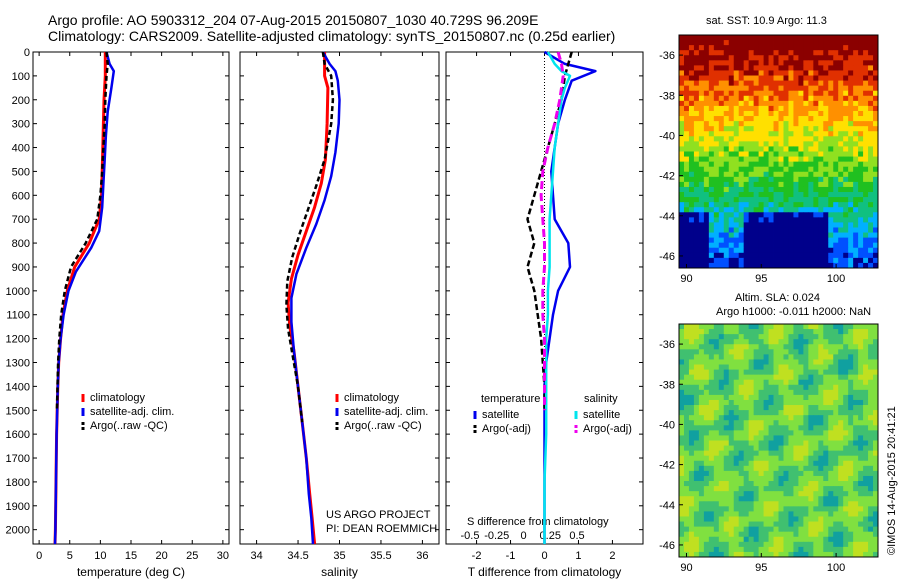 This screenshot has width=900, height=580. I want to click on map-y-tick-label: -36, so click(667, 345).